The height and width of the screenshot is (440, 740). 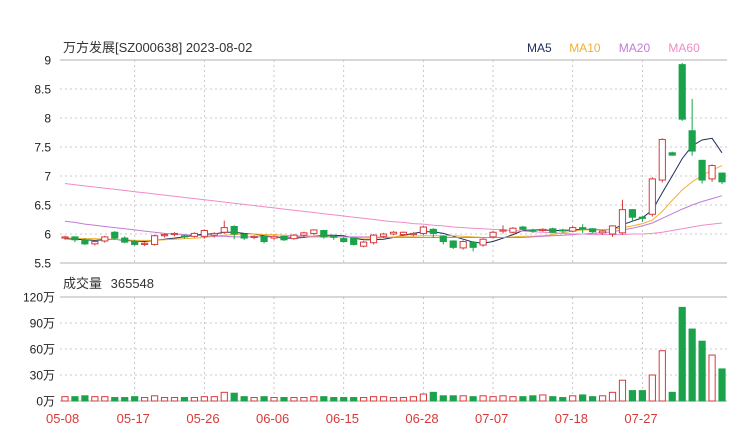 I want to click on date-tick-label: 07-27, so click(x=640, y=418).